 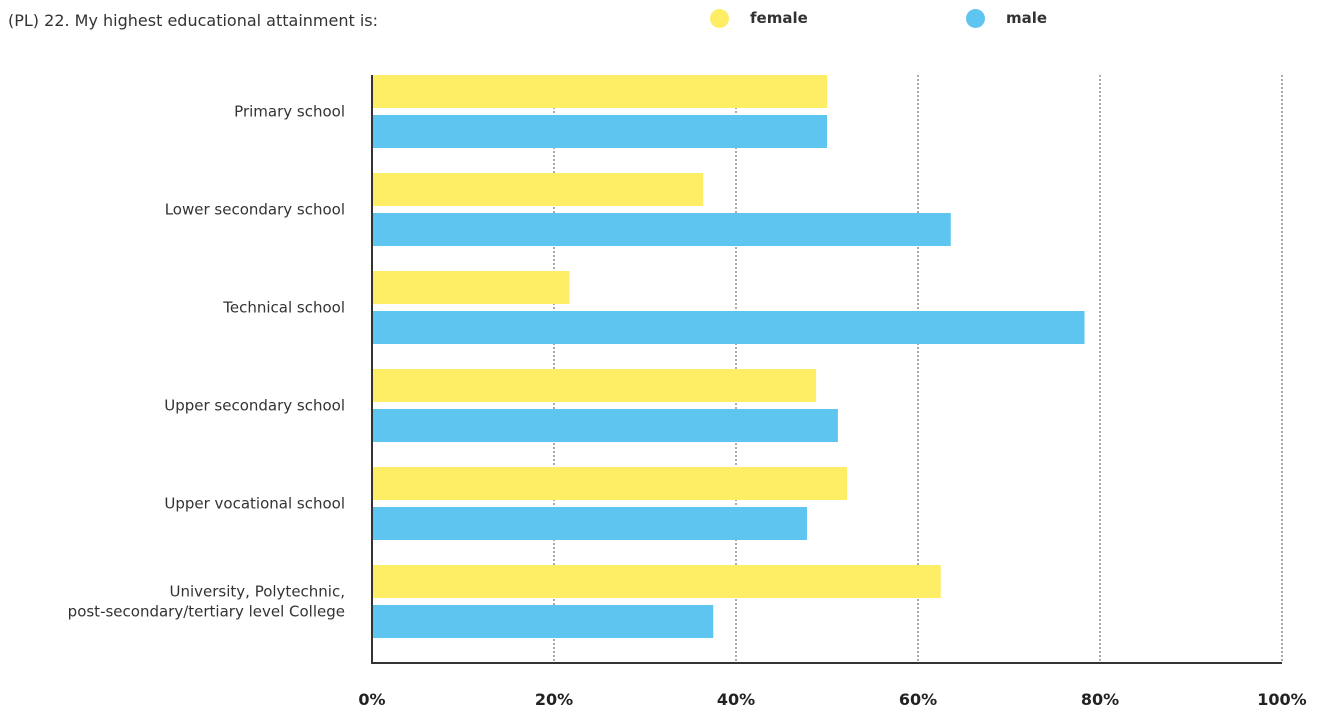 What do you see at coordinates (1281, 699) in the screenshot?
I see `x-tick-label: 100%` at bounding box center [1281, 699].